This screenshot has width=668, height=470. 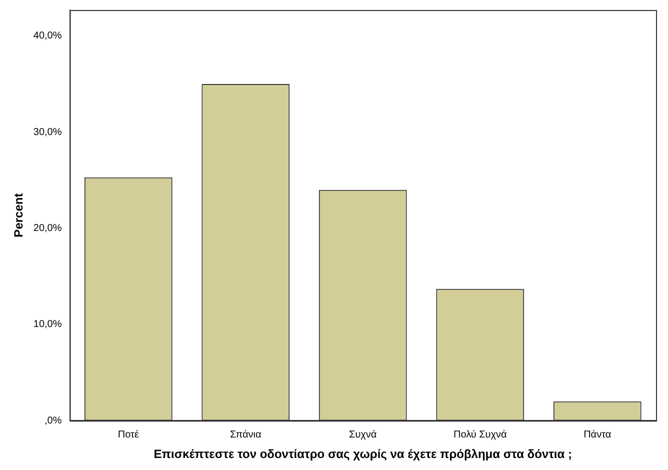 I want to click on x-tick-label: Ποτέ, so click(x=129, y=434).